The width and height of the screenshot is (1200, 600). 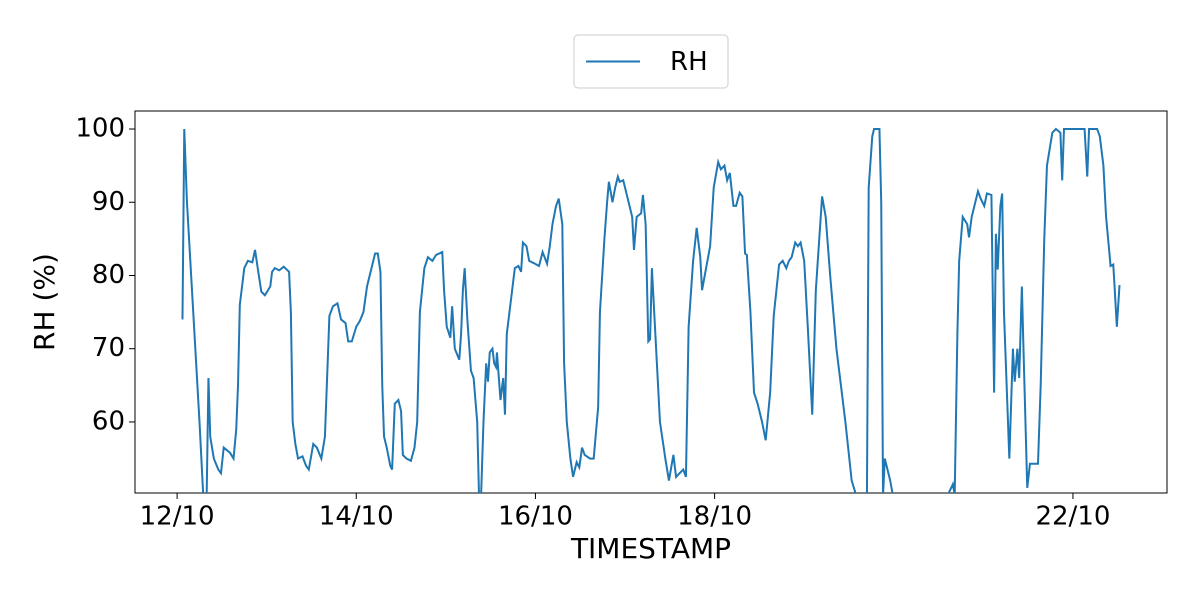 What do you see at coordinates (651, 61) in the screenshot?
I see `legend-box` at bounding box center [651, 61].